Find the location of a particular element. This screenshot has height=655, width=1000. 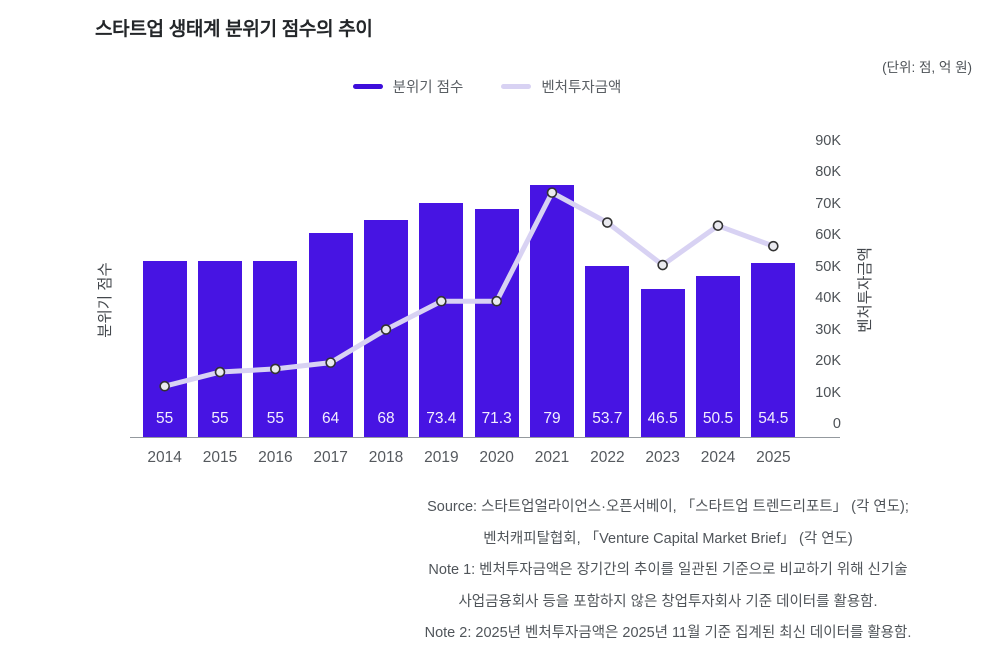

unit-note: (단위: 점, 억 원) is located at coordinates (927, 67).